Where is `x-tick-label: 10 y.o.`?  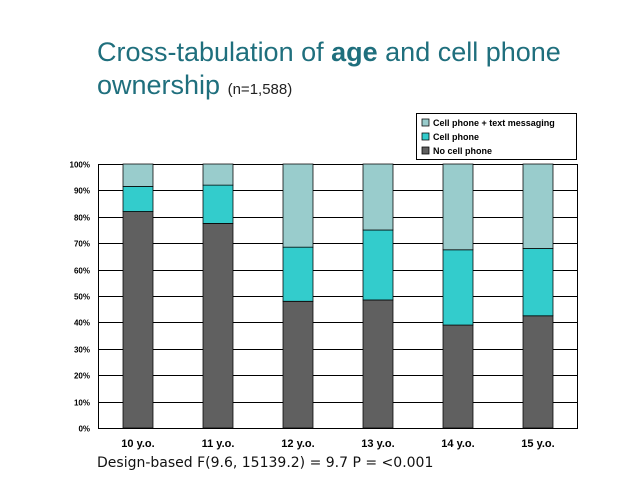
x-tick-label: 10 y.o. is located at coordinates (137, 444).